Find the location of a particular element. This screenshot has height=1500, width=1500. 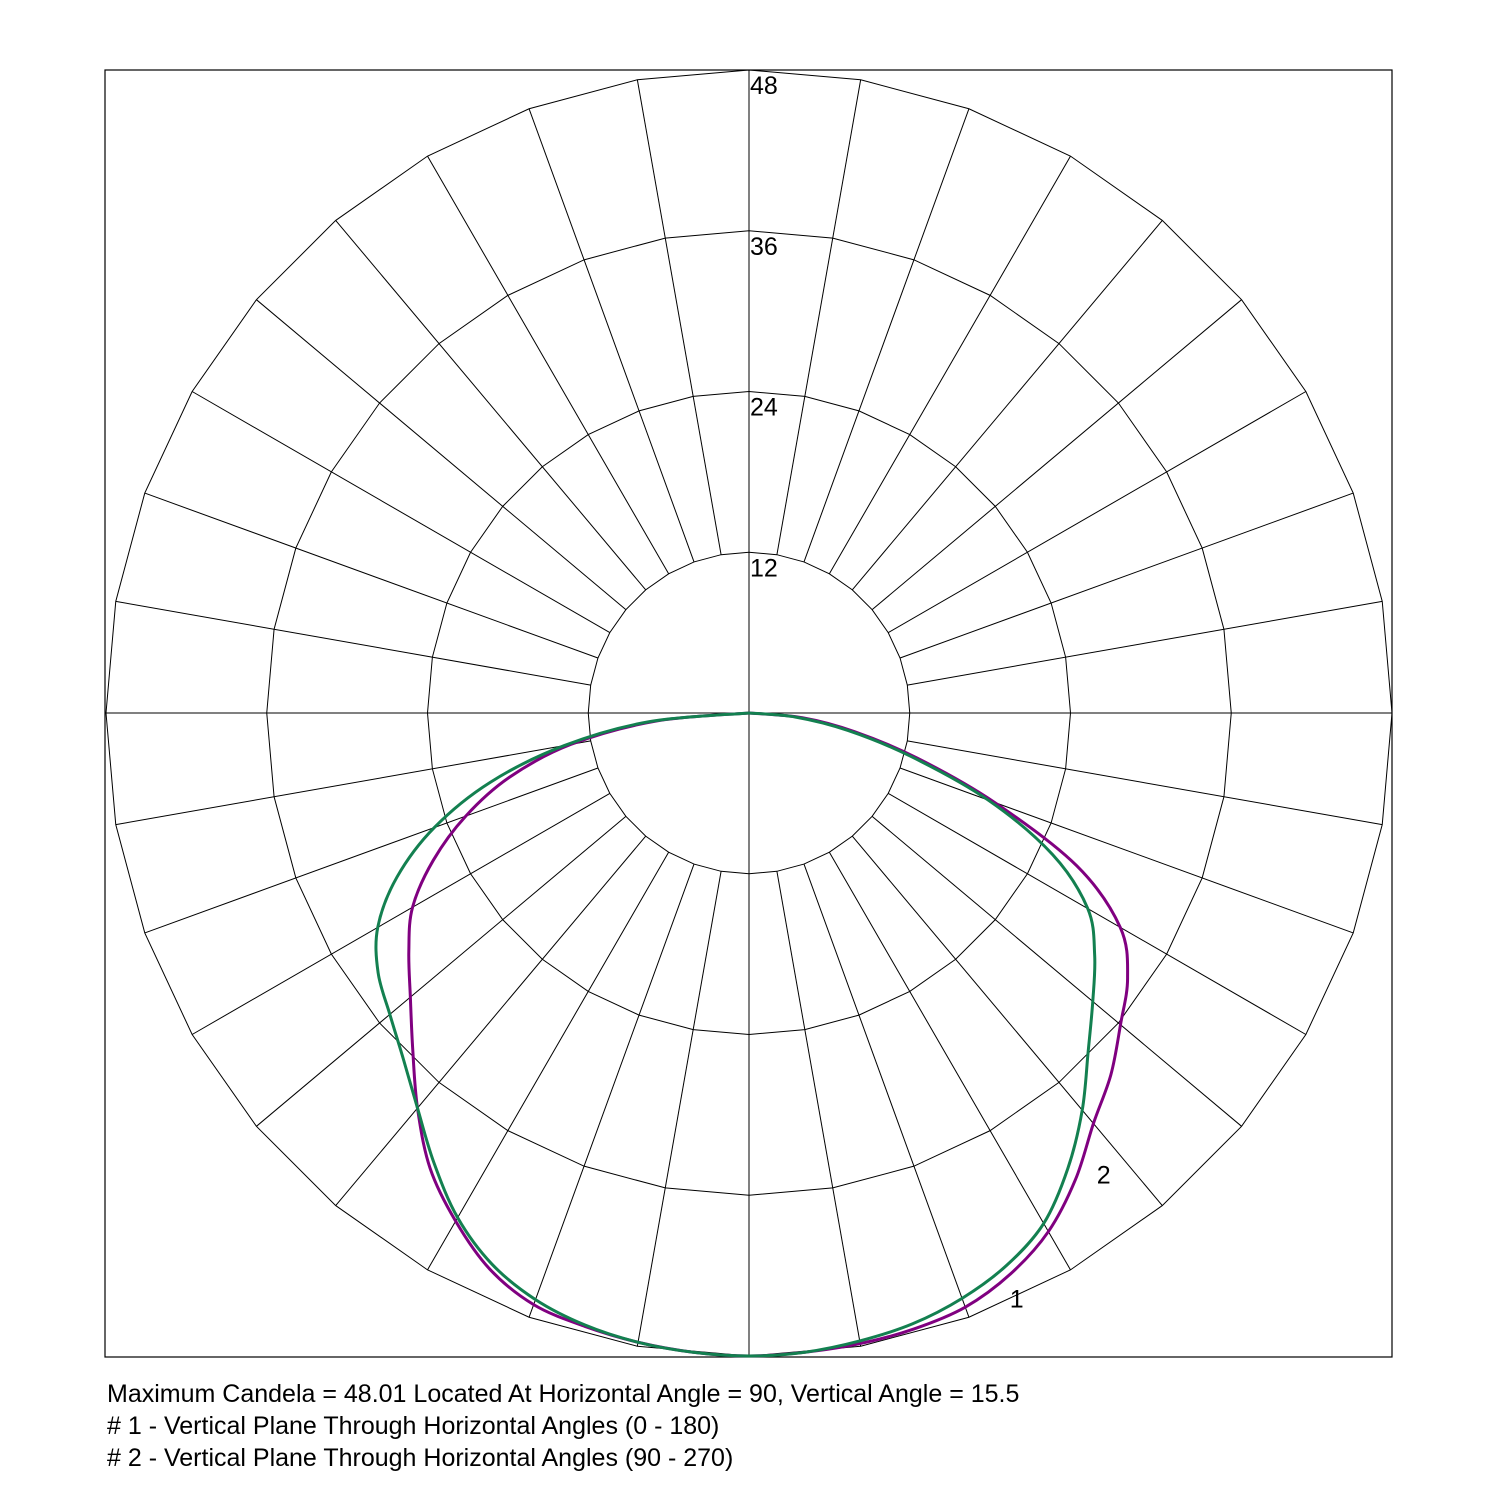

radial-tick-24: 24 is located at coordinates (764, 408).